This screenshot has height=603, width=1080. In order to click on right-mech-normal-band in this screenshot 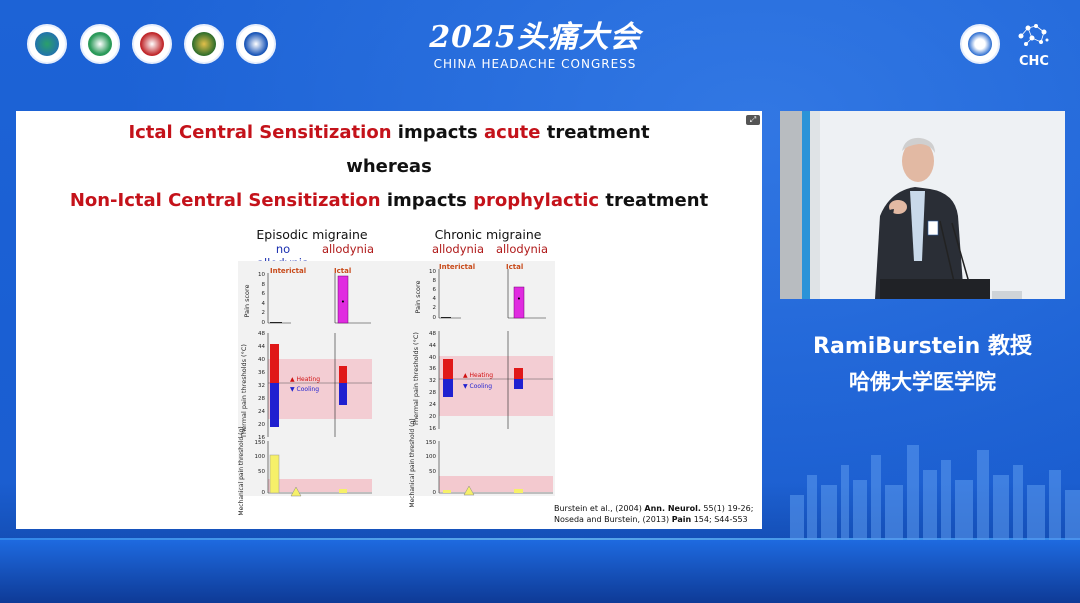, I will do `click(496, 484)`.